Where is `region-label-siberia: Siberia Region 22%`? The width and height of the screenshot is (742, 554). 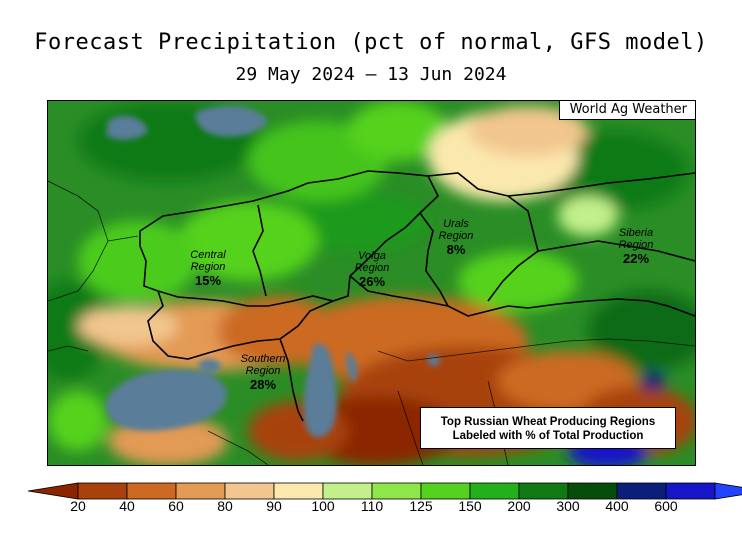
region-label-siberia: Siberia Region 22% is located at coordinates (636, 246).